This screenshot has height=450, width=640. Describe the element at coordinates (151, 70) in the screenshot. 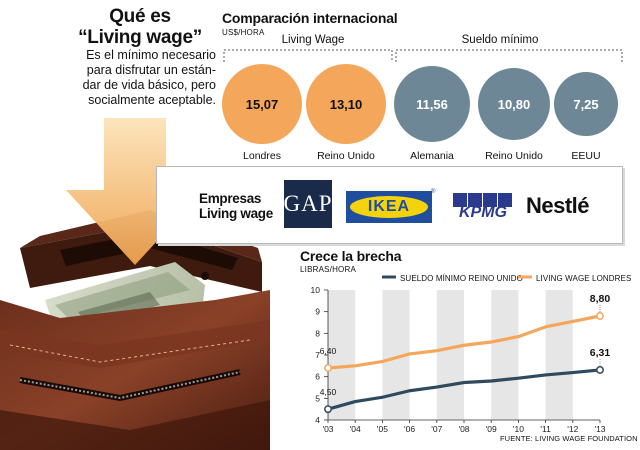

I see `intro-desc-line: para disfrutar un están-` at that location.